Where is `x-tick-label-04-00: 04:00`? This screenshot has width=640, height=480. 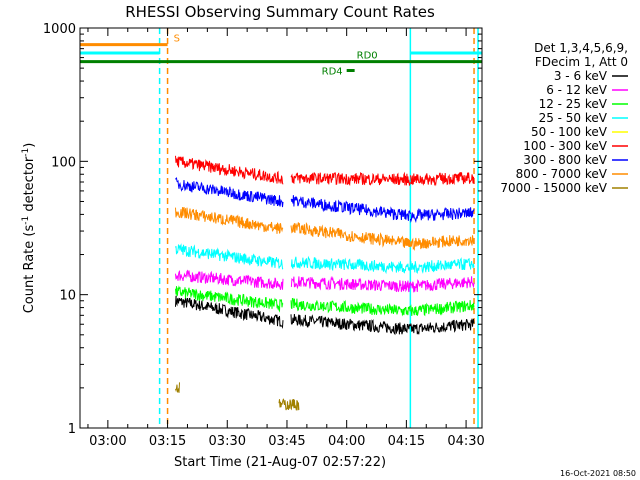
x-tick-label-04-00: 04:00 is located at coordinates (346, 441).